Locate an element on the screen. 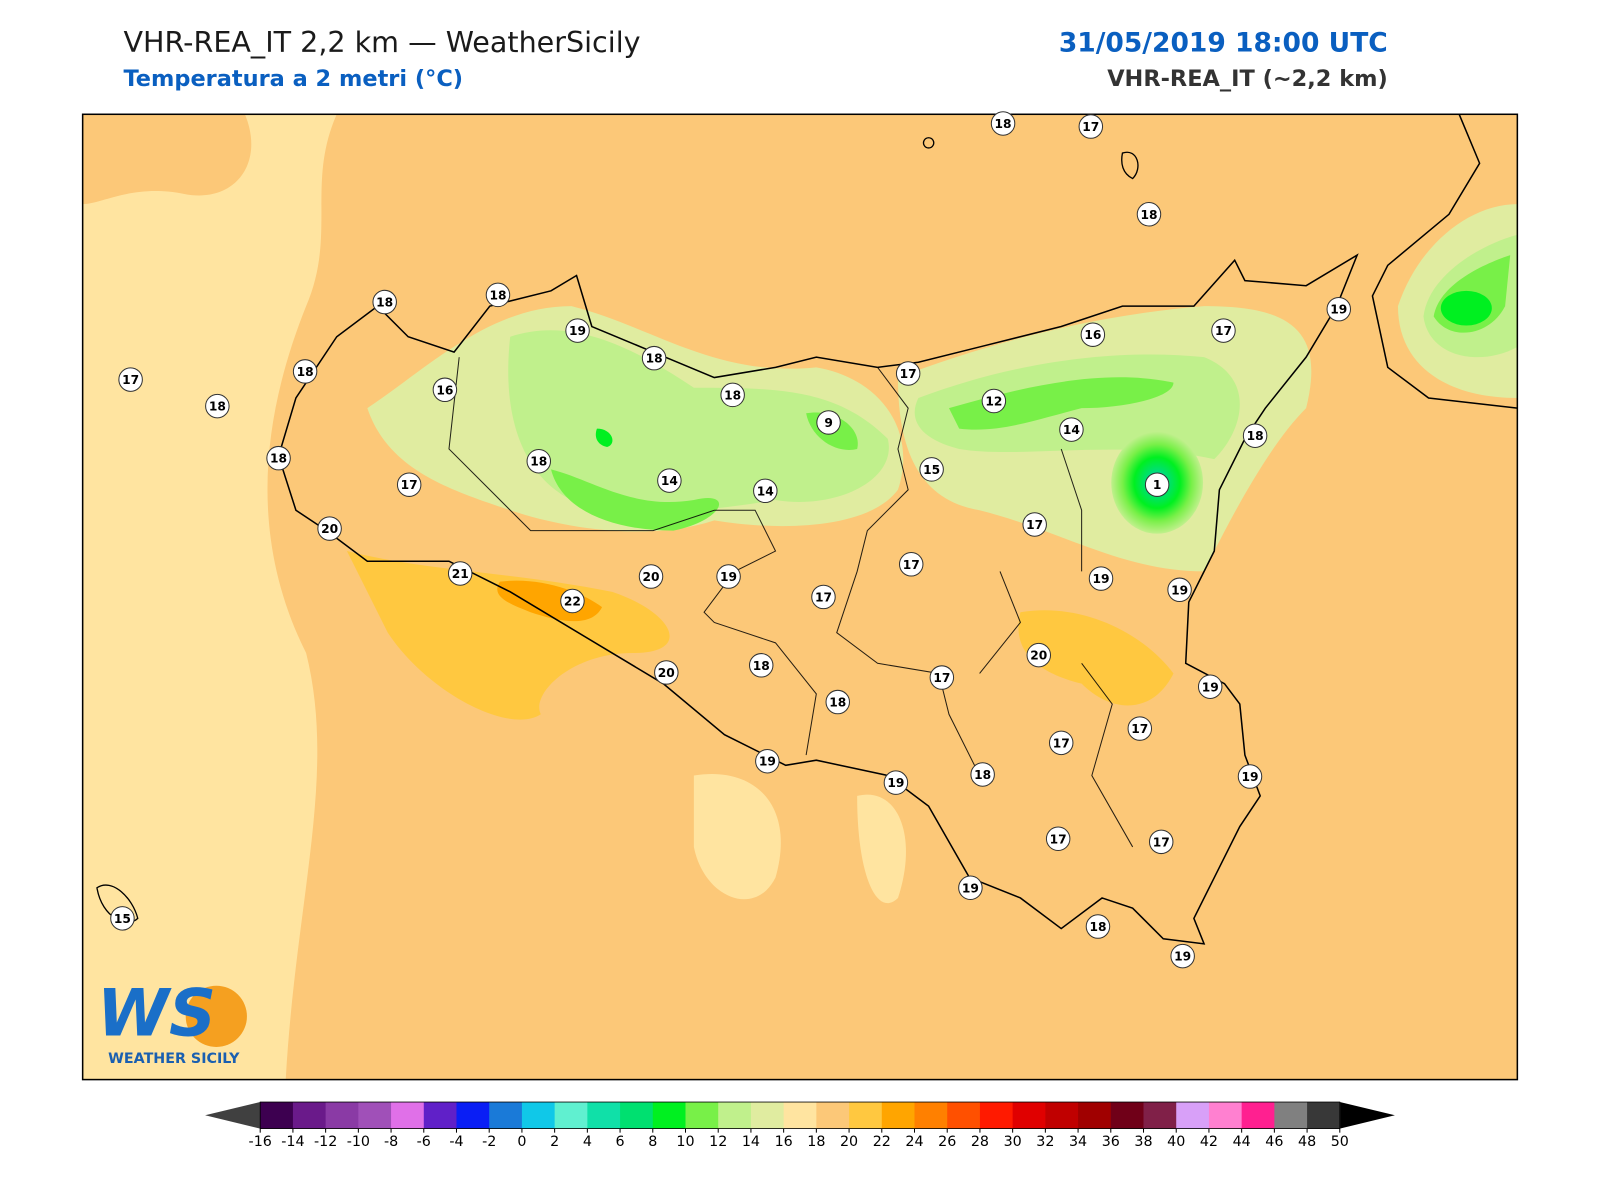 This screenshot has height=1204, width=1600. colorbar-tick-label: 26 is located at coordinates (947, 1142).